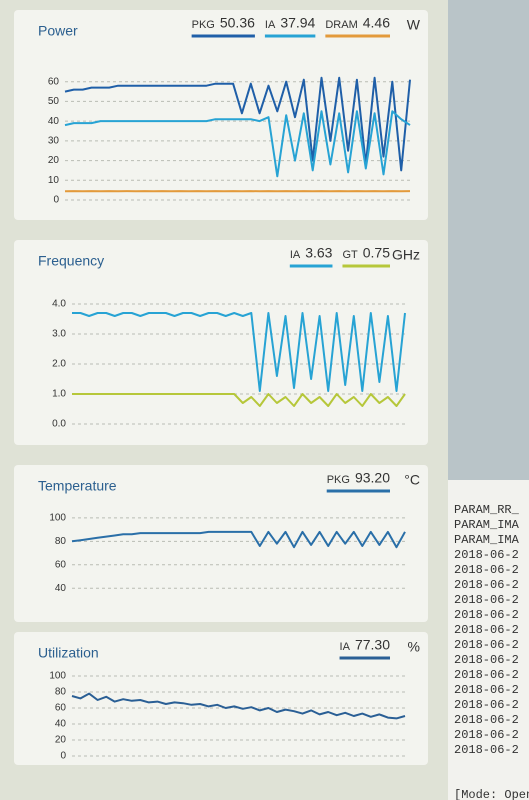 Image resolution: width=529 pixels, height=800 pixels. Describe the element at coordinates (237, 23) in the screenshot. I see `legend-value: 50.36` at that location.